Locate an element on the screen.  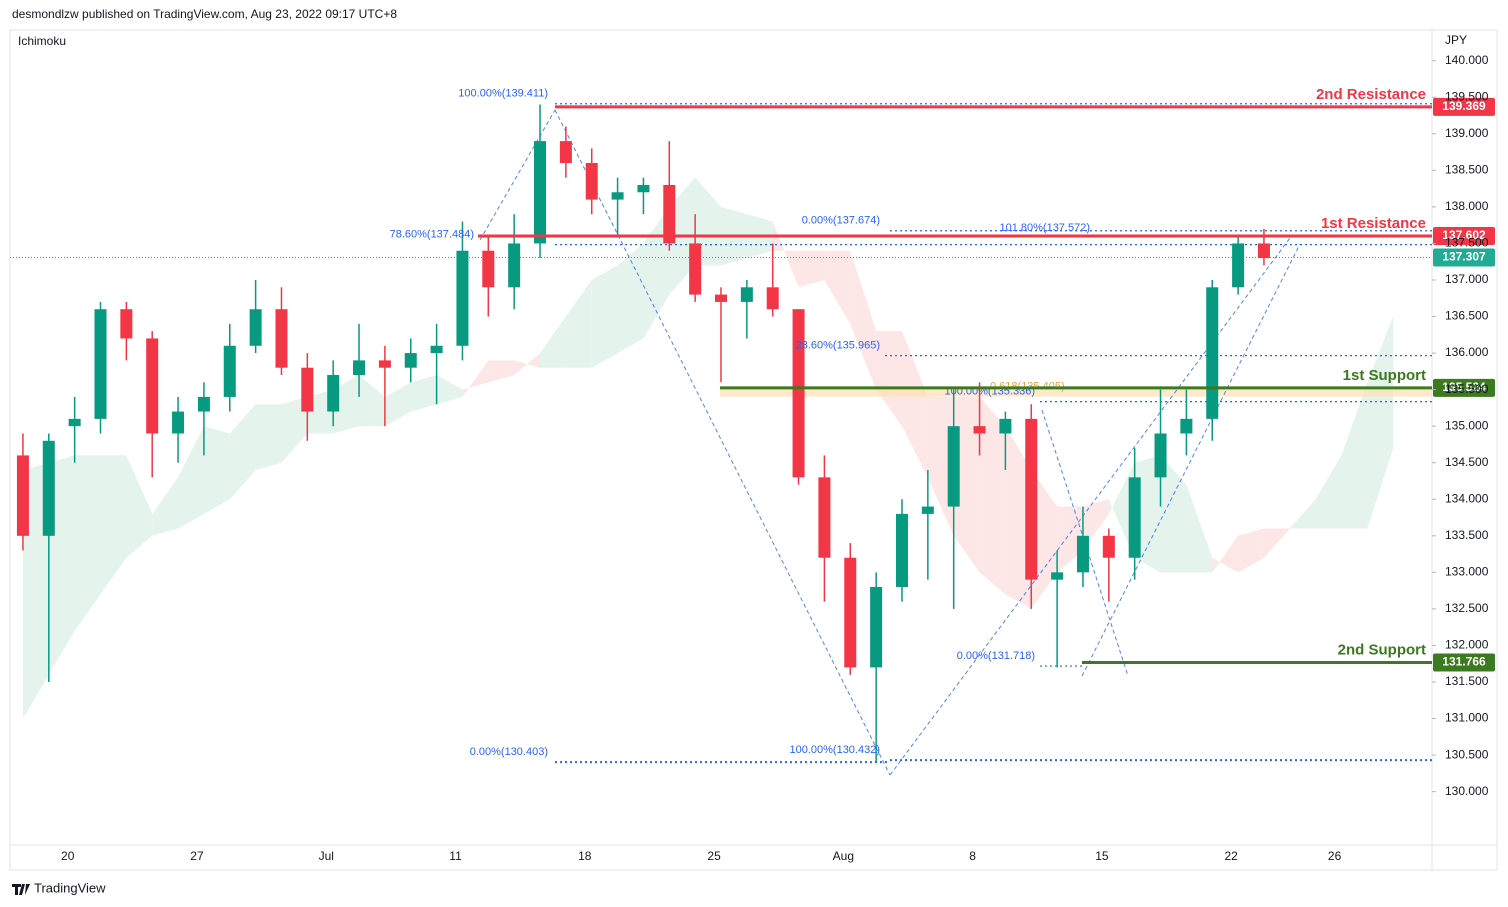
x-tick-label: Jul is located at coordinates (326, 856).